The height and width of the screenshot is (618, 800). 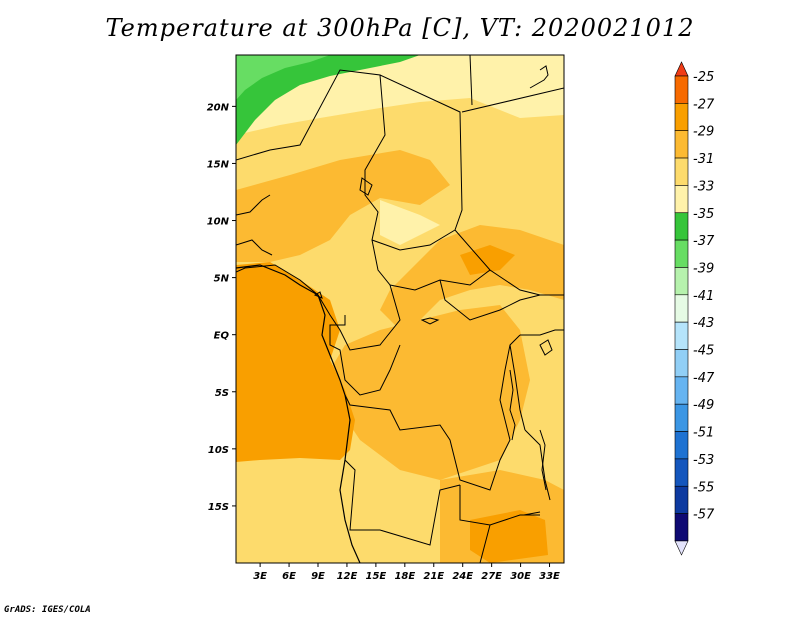 I want to click on lake-victoria, so click(x=546, y=347).